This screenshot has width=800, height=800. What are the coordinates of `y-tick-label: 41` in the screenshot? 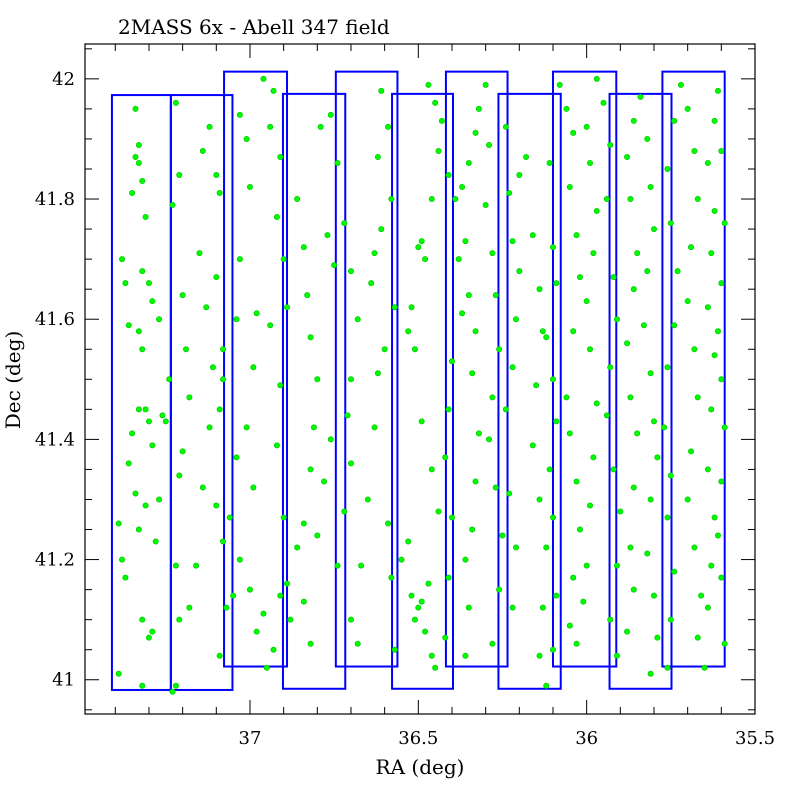 It's located at (63, 680).